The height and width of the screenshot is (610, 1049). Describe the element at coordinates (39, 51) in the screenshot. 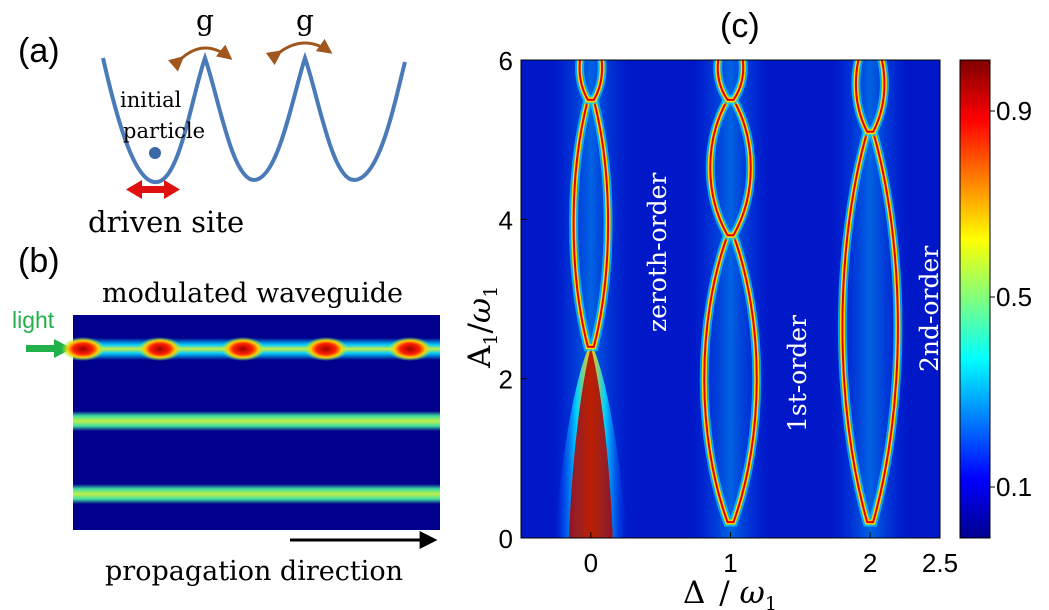

I see `panel-a-label: (a)` at that location.